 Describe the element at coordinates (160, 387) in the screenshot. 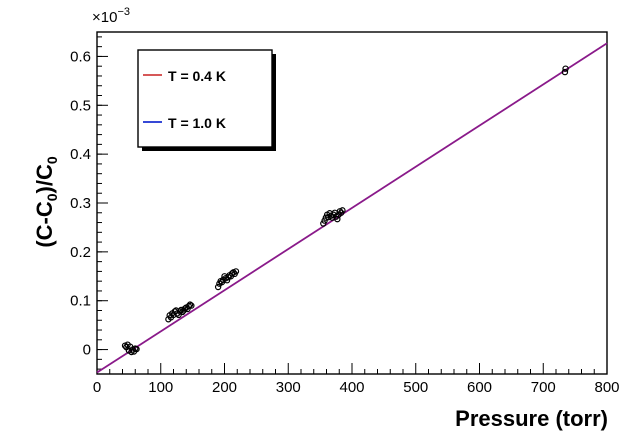

I see `x-tick-label: 100` at that location.